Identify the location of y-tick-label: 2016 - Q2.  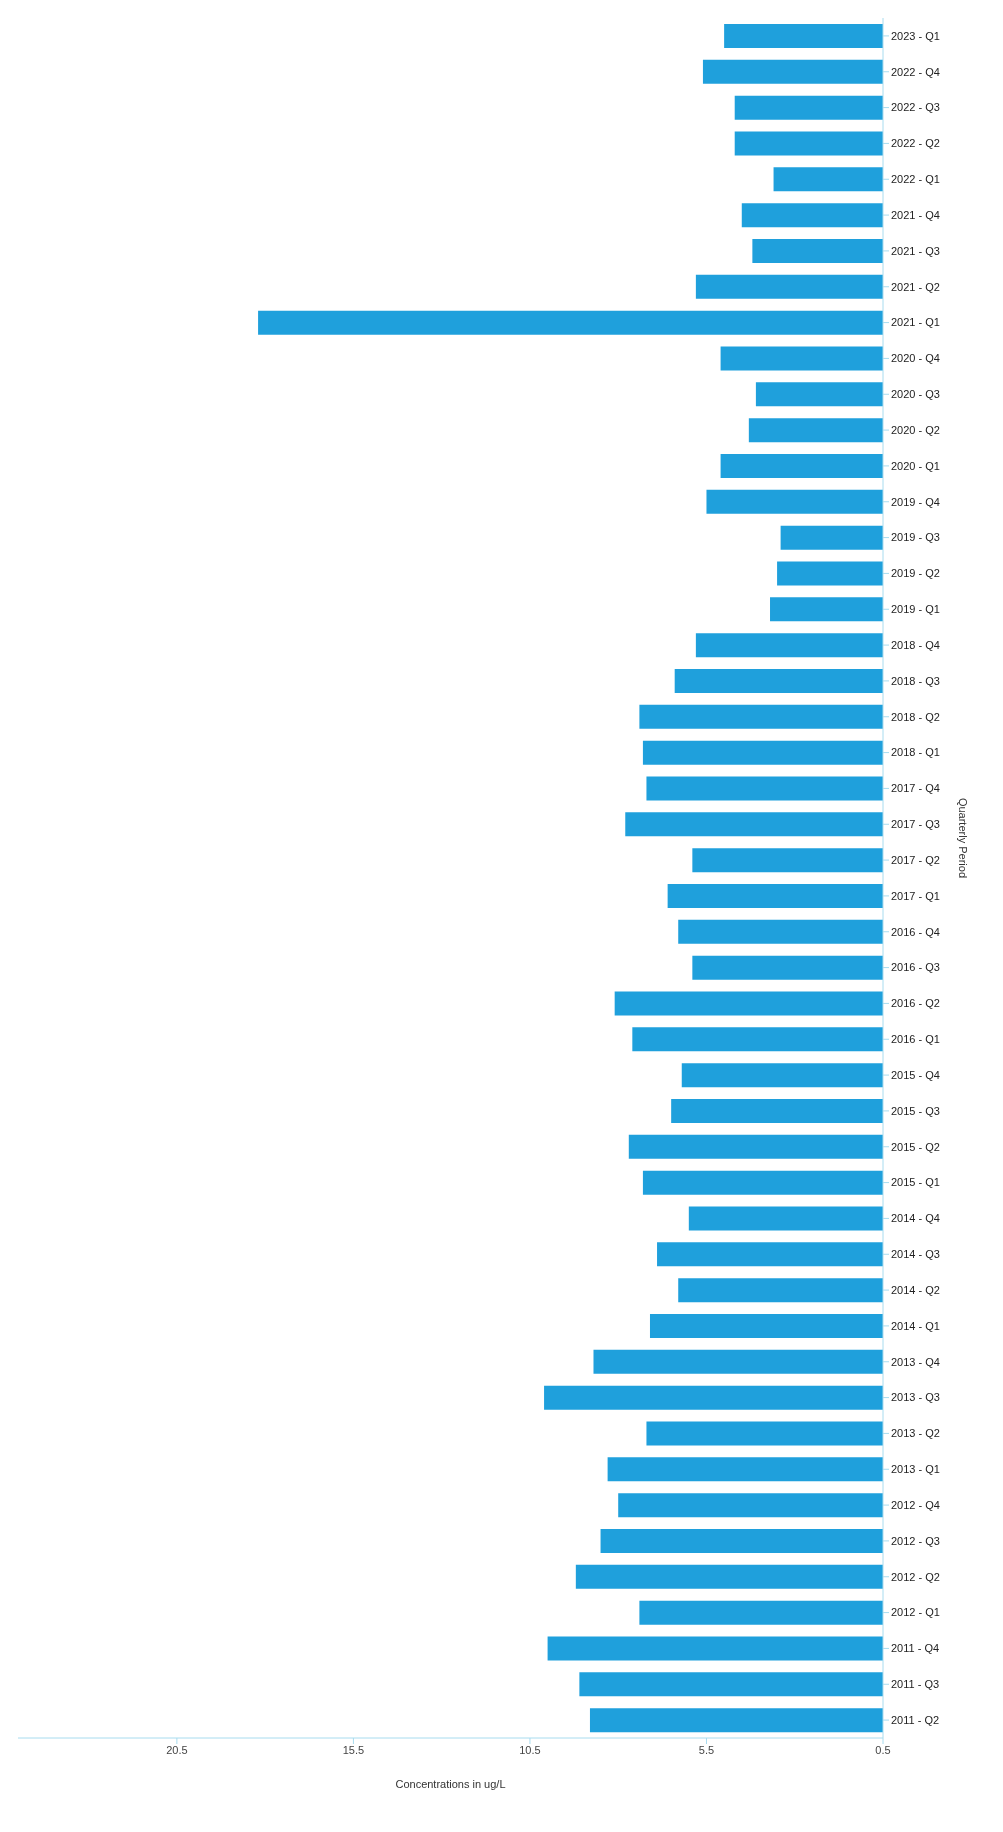
(915, 1003).